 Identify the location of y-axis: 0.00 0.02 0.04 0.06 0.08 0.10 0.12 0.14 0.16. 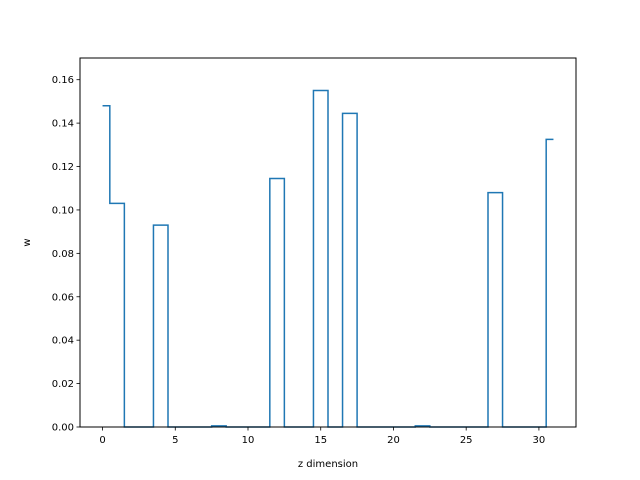
(66, 254).